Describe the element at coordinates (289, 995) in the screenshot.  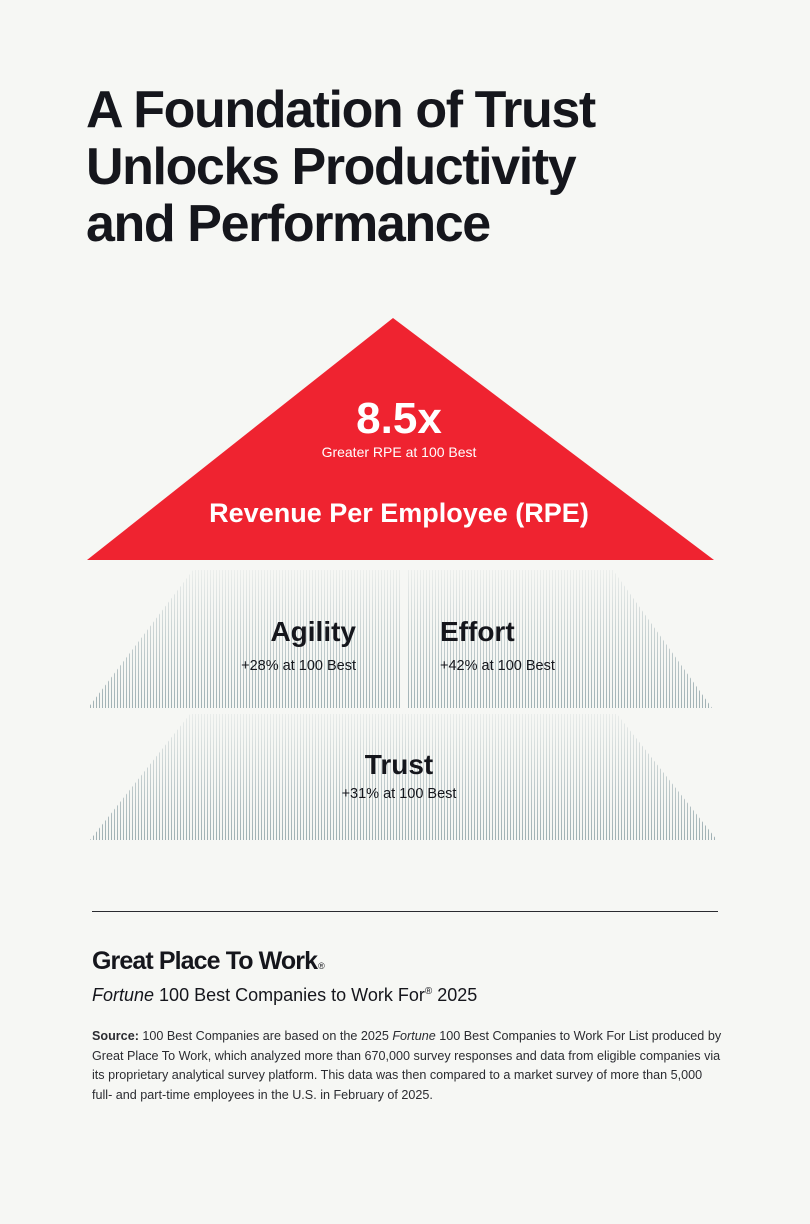
I see `program-rest: 100 Best Companies to Work For` at that location.